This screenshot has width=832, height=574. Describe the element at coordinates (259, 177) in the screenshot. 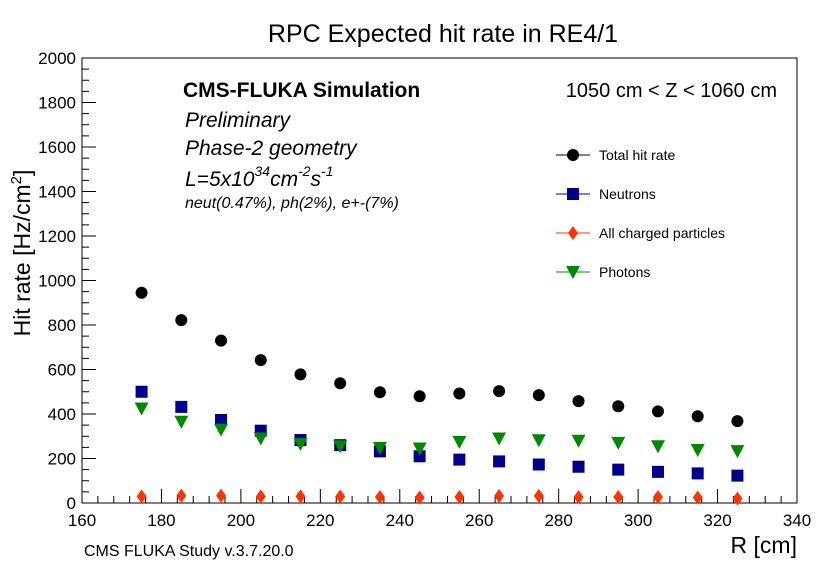

I see `luminosity-label: L=5x1034cm-2s-1` at that location.